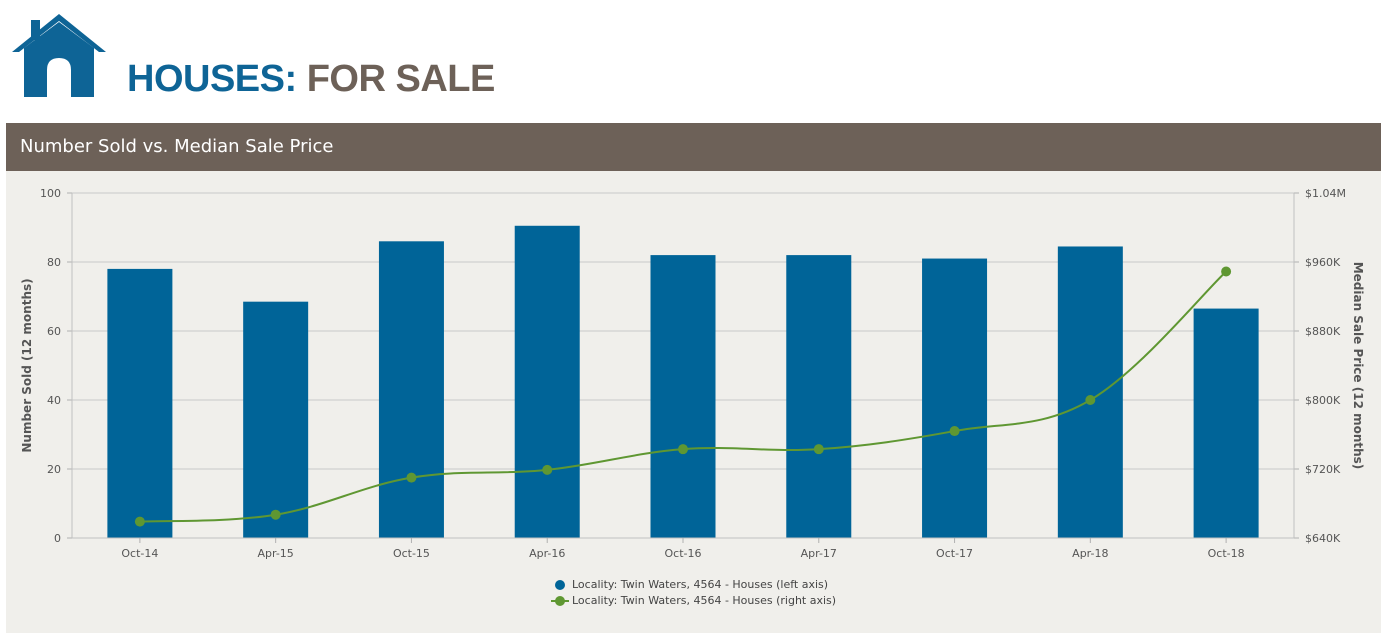 This screenshot has height=633, width=1397. I want to click on house-icon, so click(59, 55).